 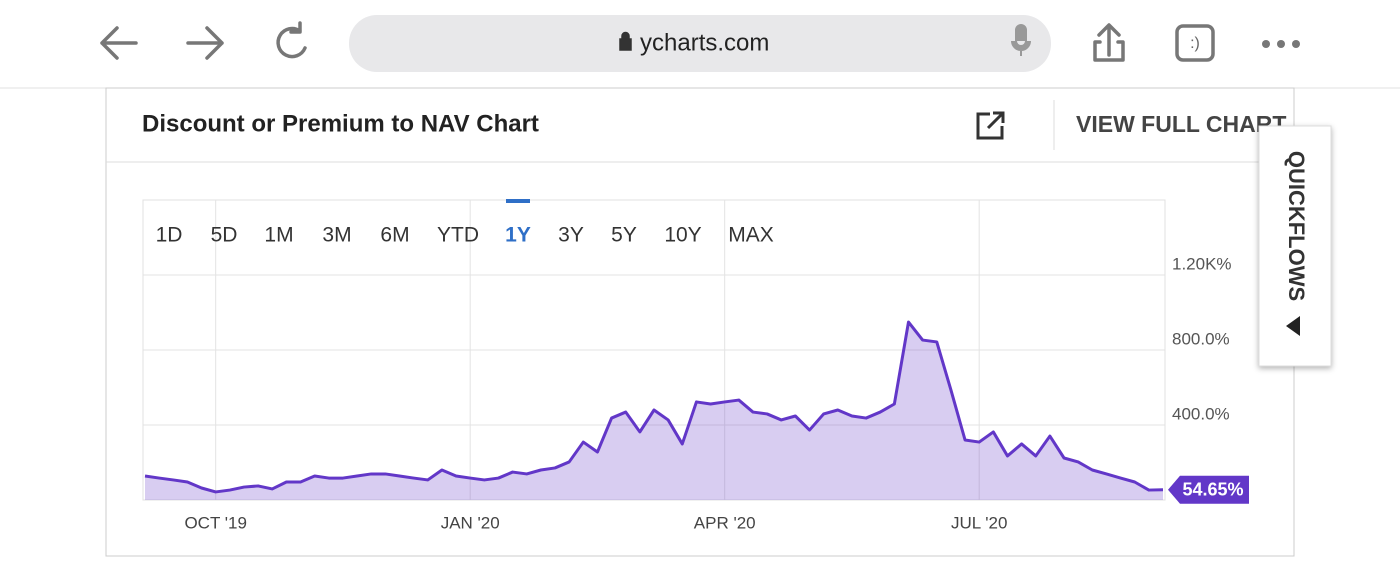 What do you see at coordinates (1202, 263) in the screenshot?
I see `y-tick-label: 1.20K%` at bounding box center [1202, 263].